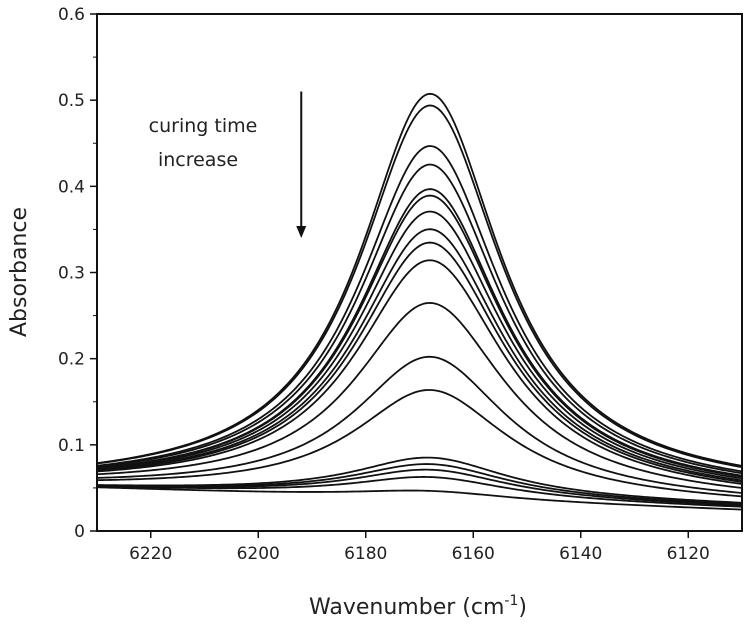  I want to click on x-tick-label: 6140, so click(580, 554).